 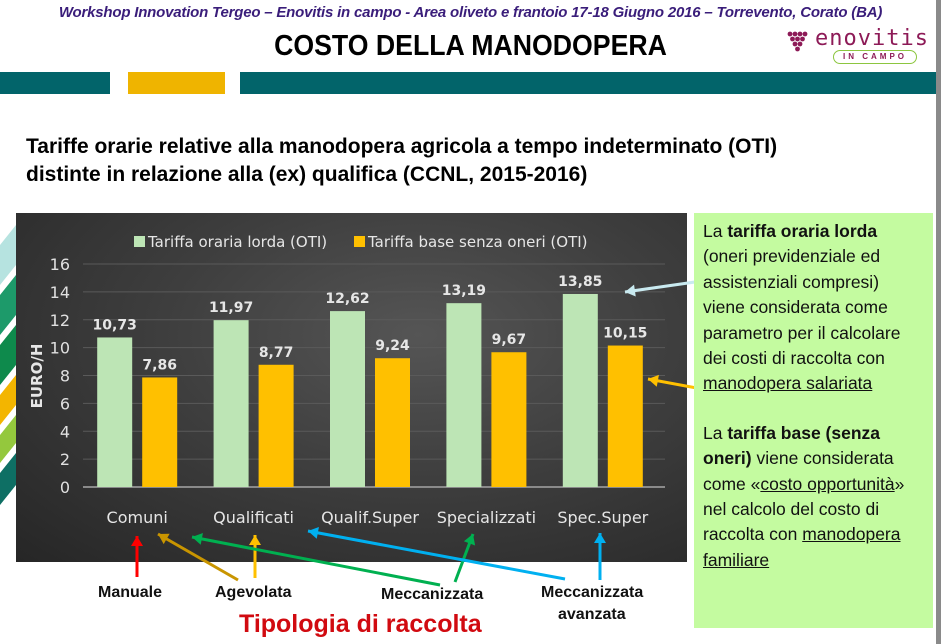 I want to click on header-band-gold, so click(x=176, y=83).